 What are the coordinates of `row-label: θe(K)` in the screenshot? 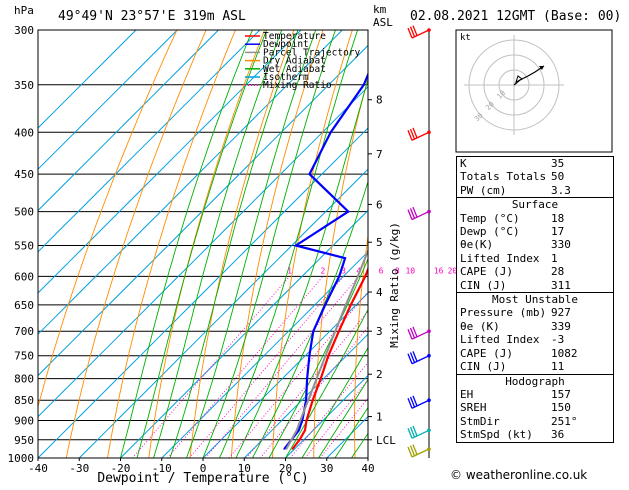 It's located at (476, 244).